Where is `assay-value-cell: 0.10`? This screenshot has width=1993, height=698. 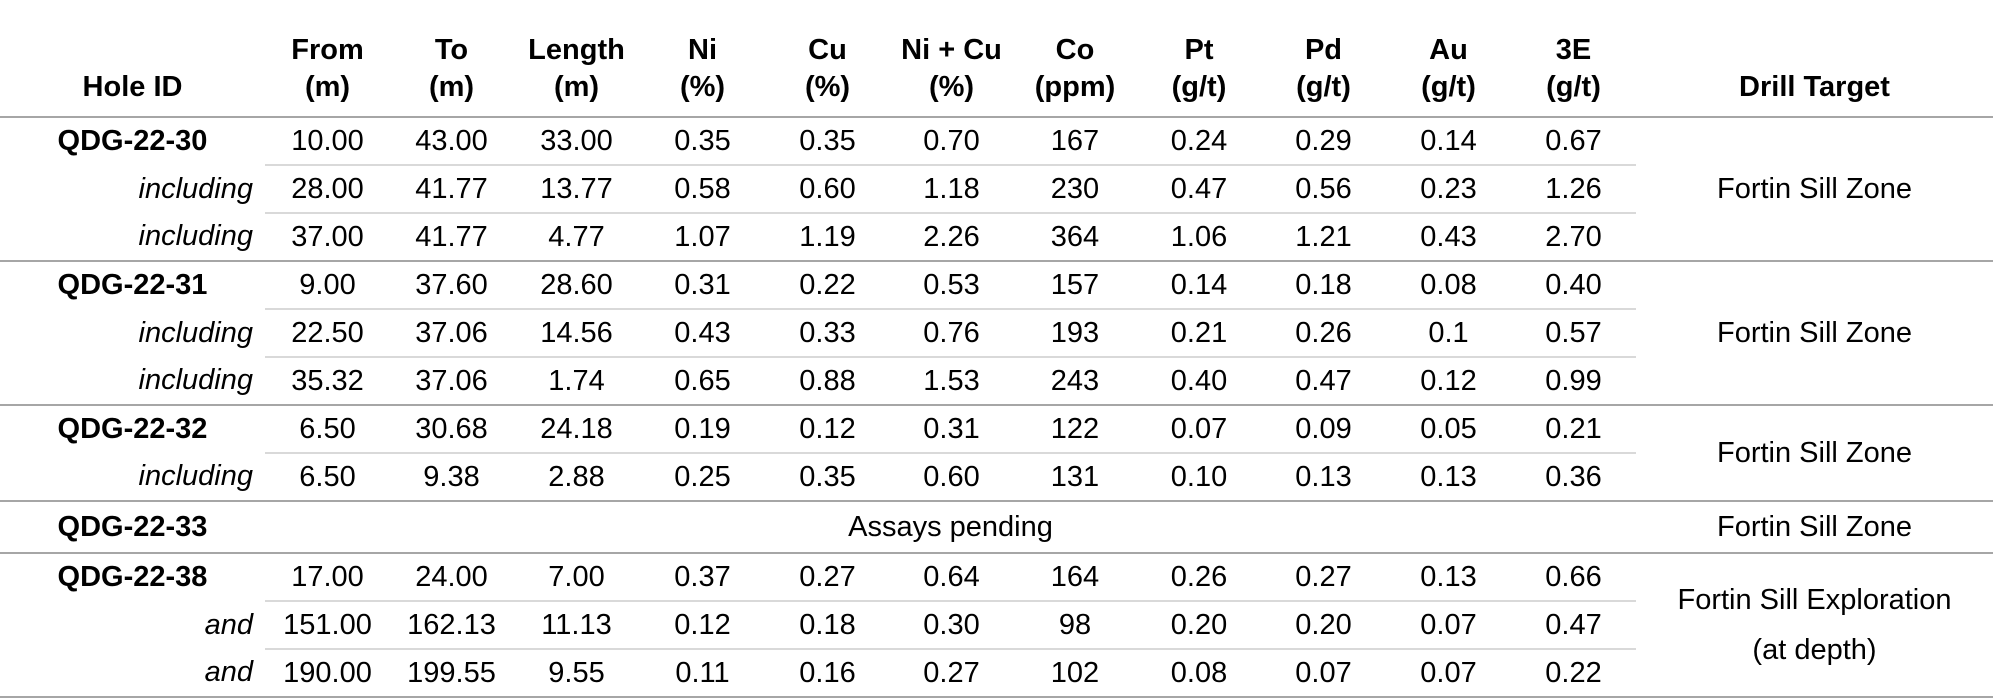
assay-value-cell: 0.10 is located at coordinates (1199, 476).